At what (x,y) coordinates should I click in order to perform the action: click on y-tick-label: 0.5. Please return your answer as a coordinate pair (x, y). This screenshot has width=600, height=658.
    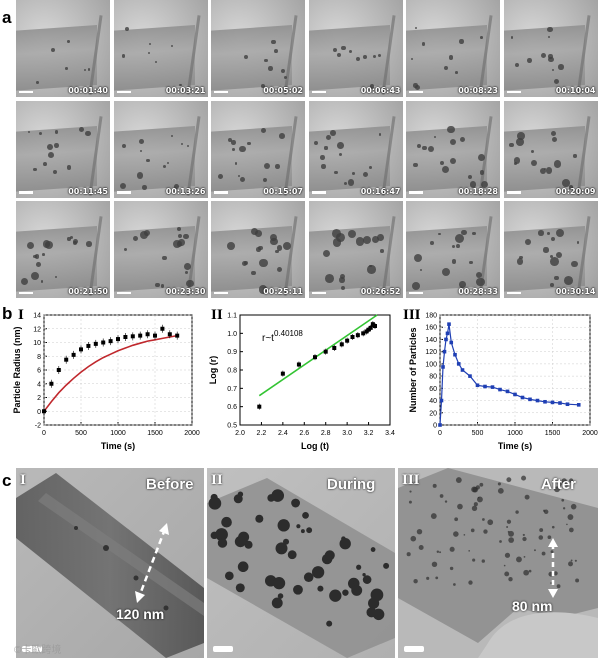
    Looking at the image, I should click on (232, 426).